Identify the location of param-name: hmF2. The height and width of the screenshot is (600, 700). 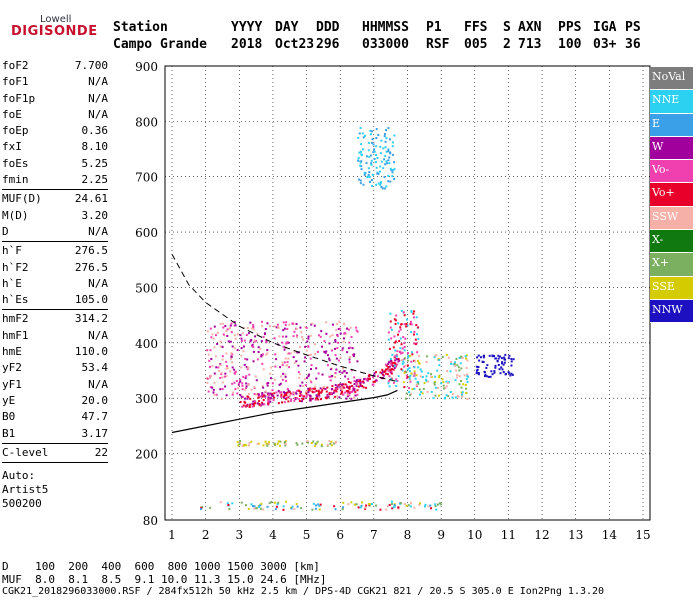
(15, 319).